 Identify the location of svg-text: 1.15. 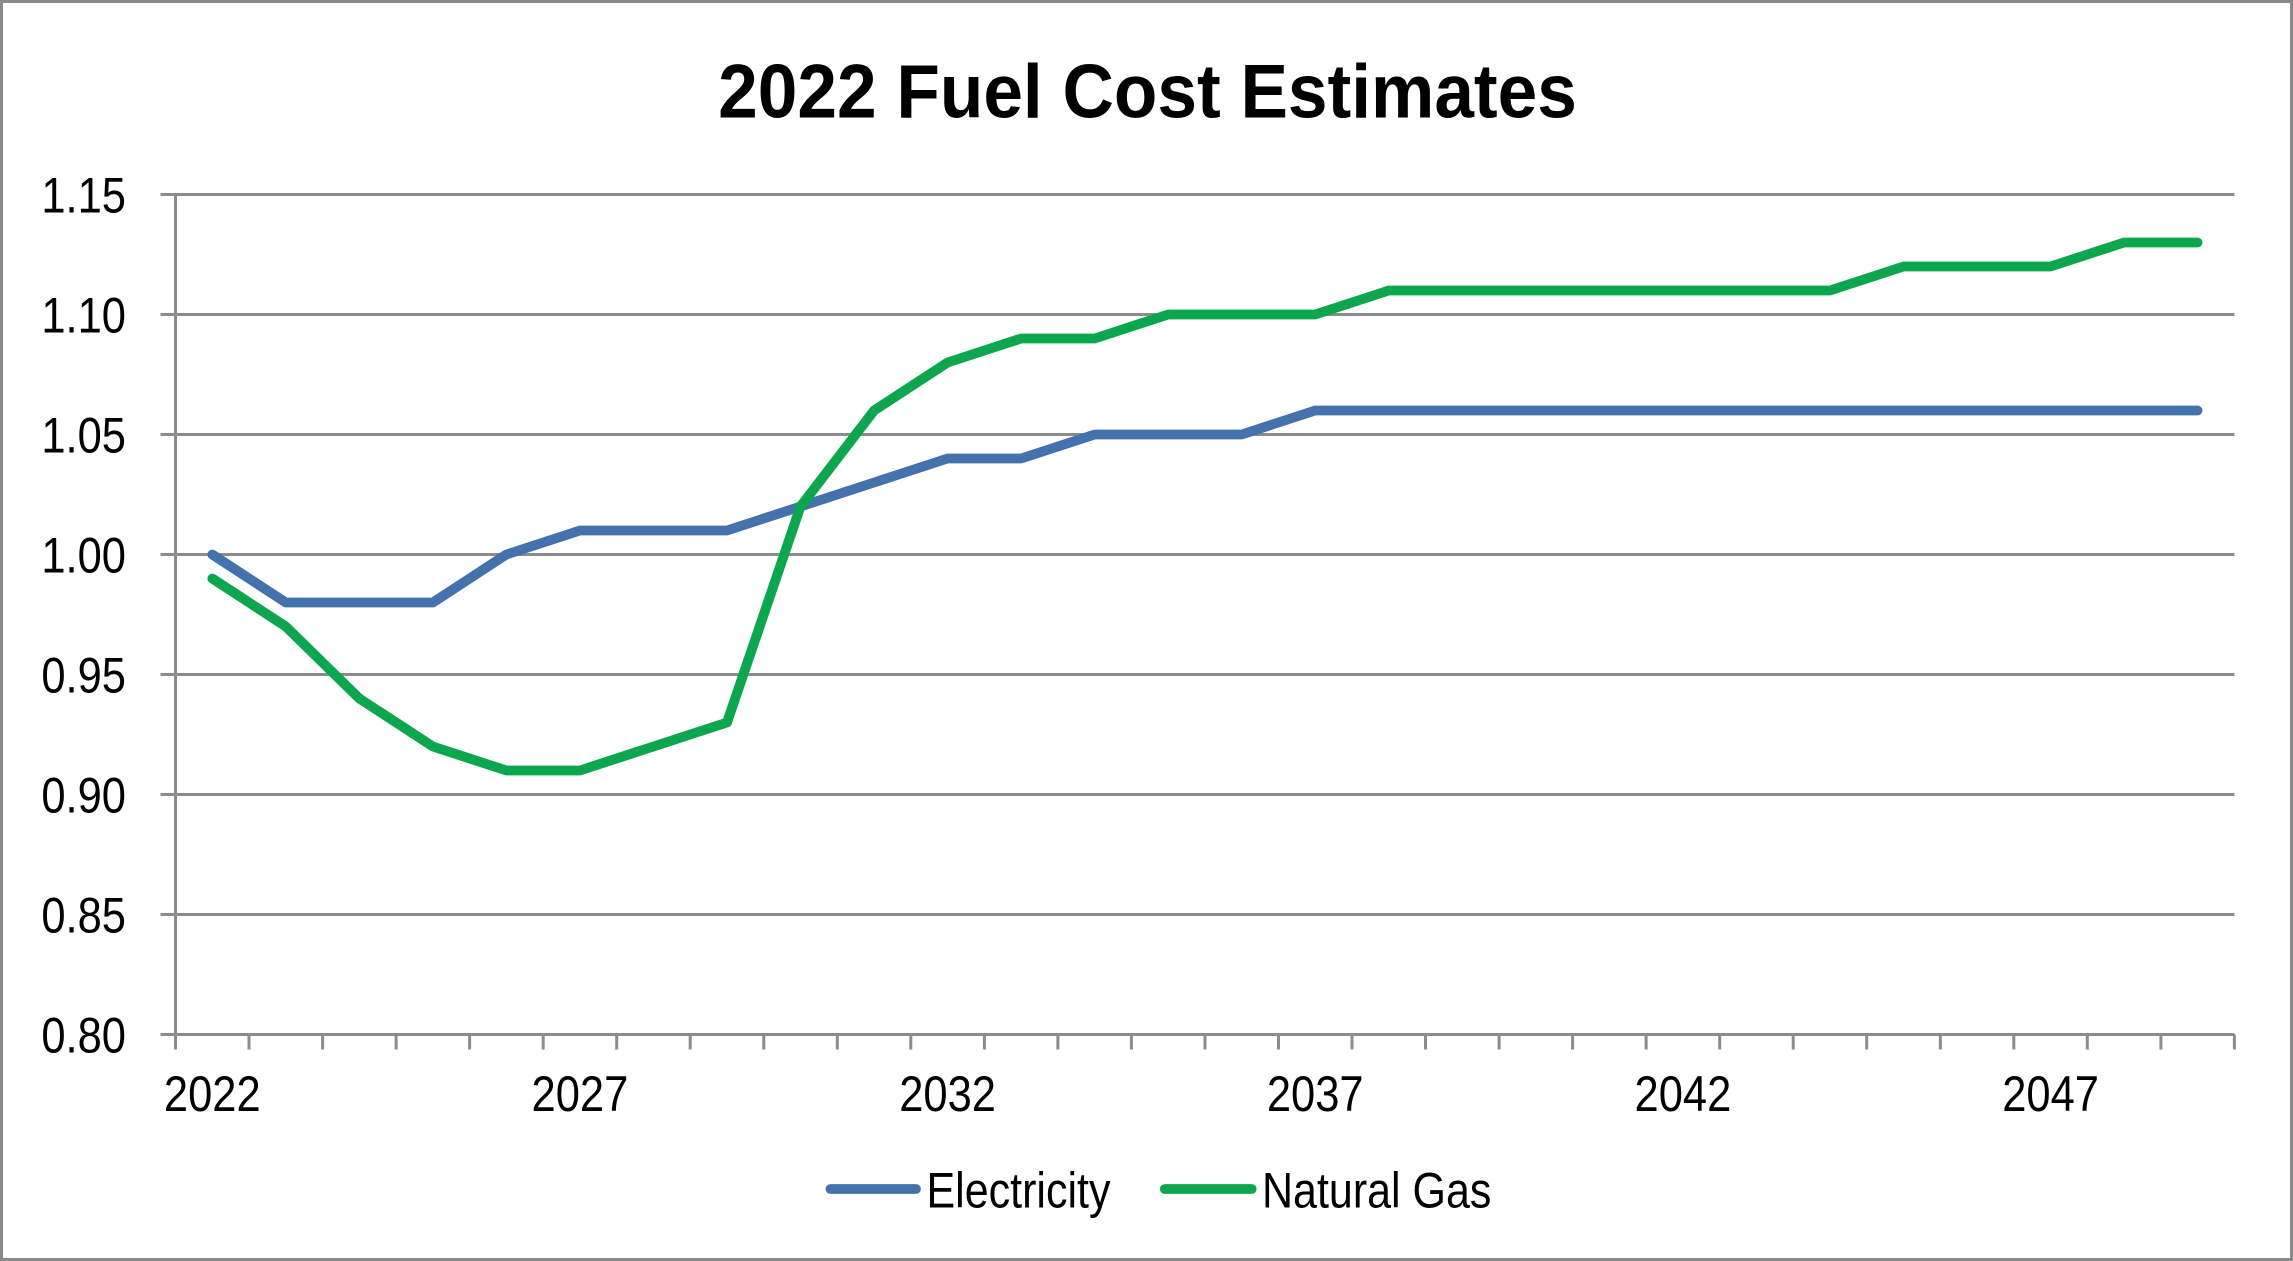
(83, 195).